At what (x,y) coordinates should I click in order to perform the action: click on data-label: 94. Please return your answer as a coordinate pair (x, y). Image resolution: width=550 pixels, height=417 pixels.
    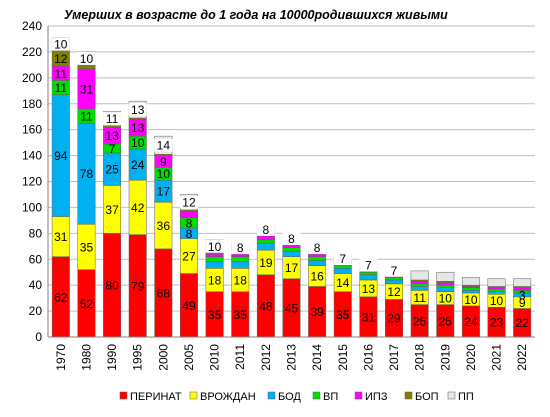
    Looking at the image, I should click on (61, 156).